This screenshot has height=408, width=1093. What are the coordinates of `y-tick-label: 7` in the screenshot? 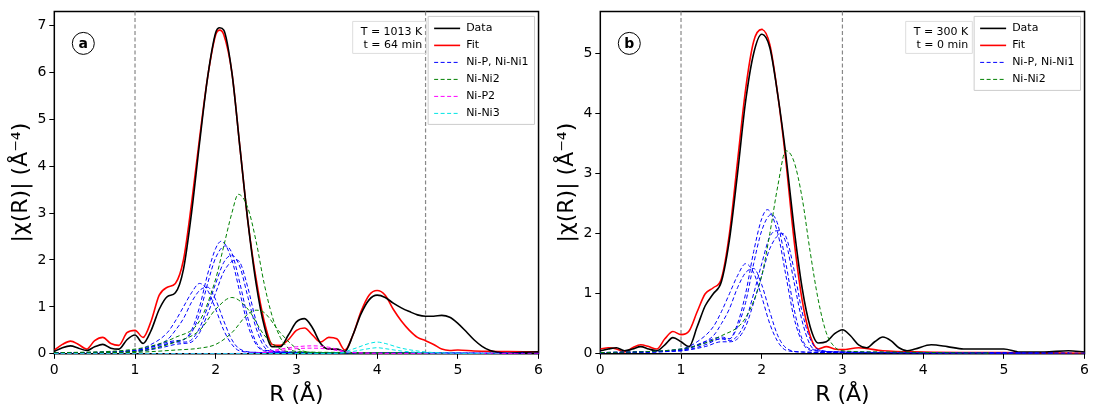 It's located at (42, 24).